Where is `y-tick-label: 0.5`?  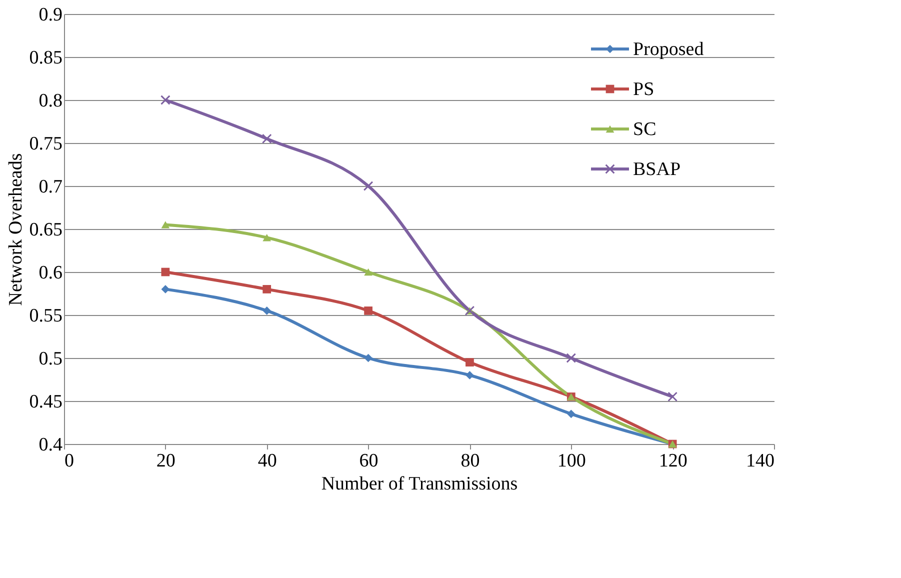 y-tick-label: 0.5 is located at coordinates (50, 359).